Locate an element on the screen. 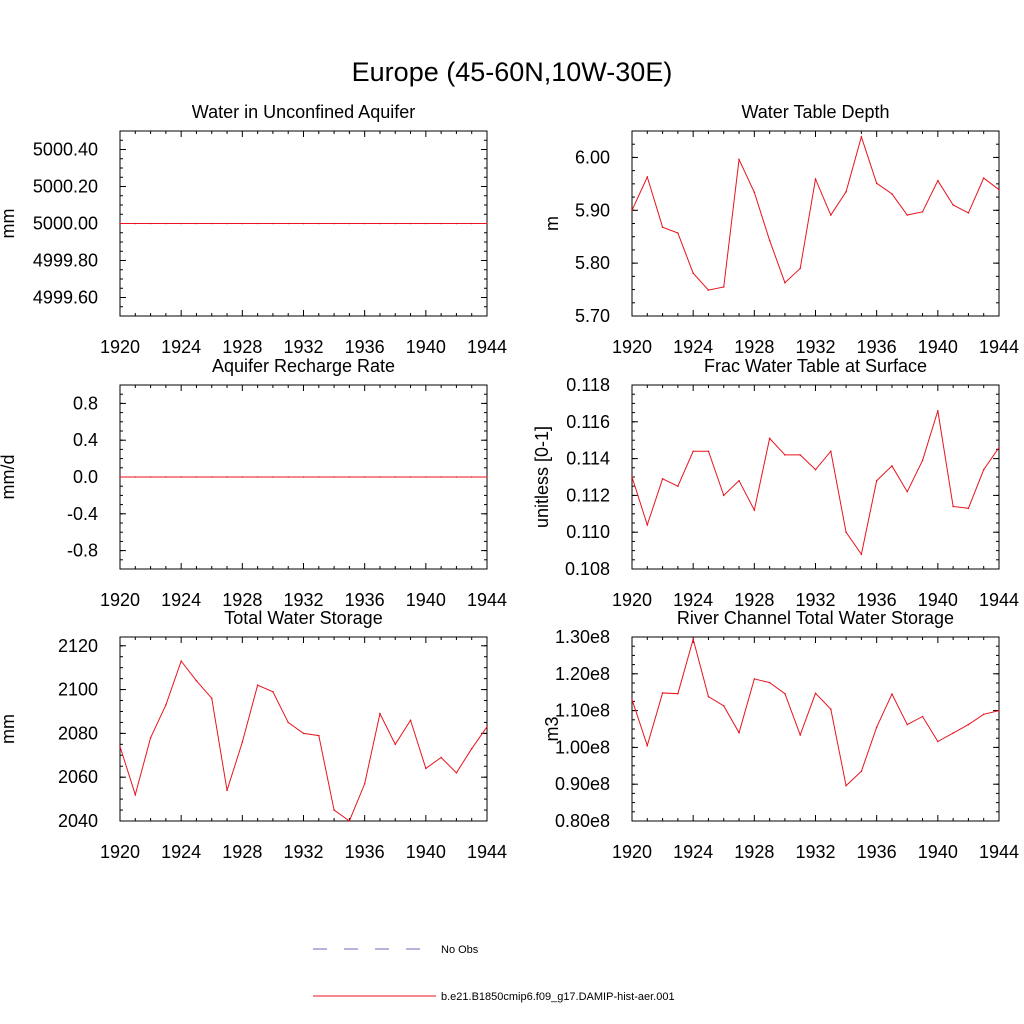 This screenshot has height=1024, width=1024. y-axis-label: mm is located at coordinates (9, 224).